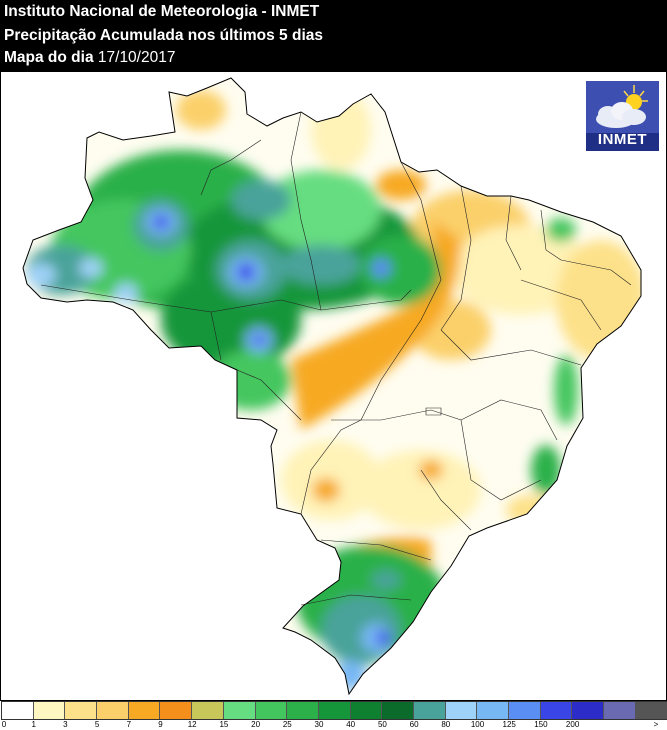 The width and height of the screenshot is (667, 730). I want to click on legend-tick-label: 5, so click(97, 724).